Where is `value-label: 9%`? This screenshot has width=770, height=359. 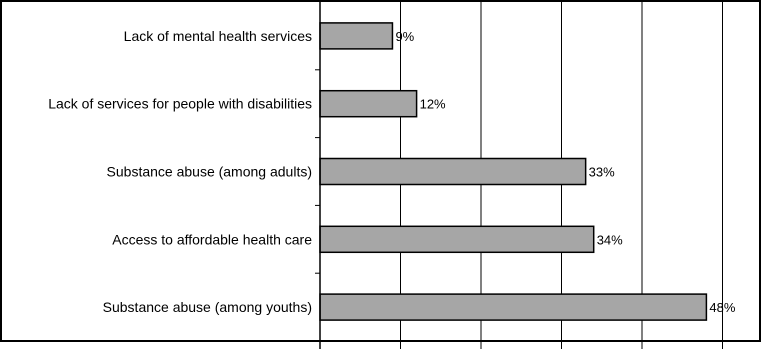
value-label: 9% is located at coordinates (404, 36).